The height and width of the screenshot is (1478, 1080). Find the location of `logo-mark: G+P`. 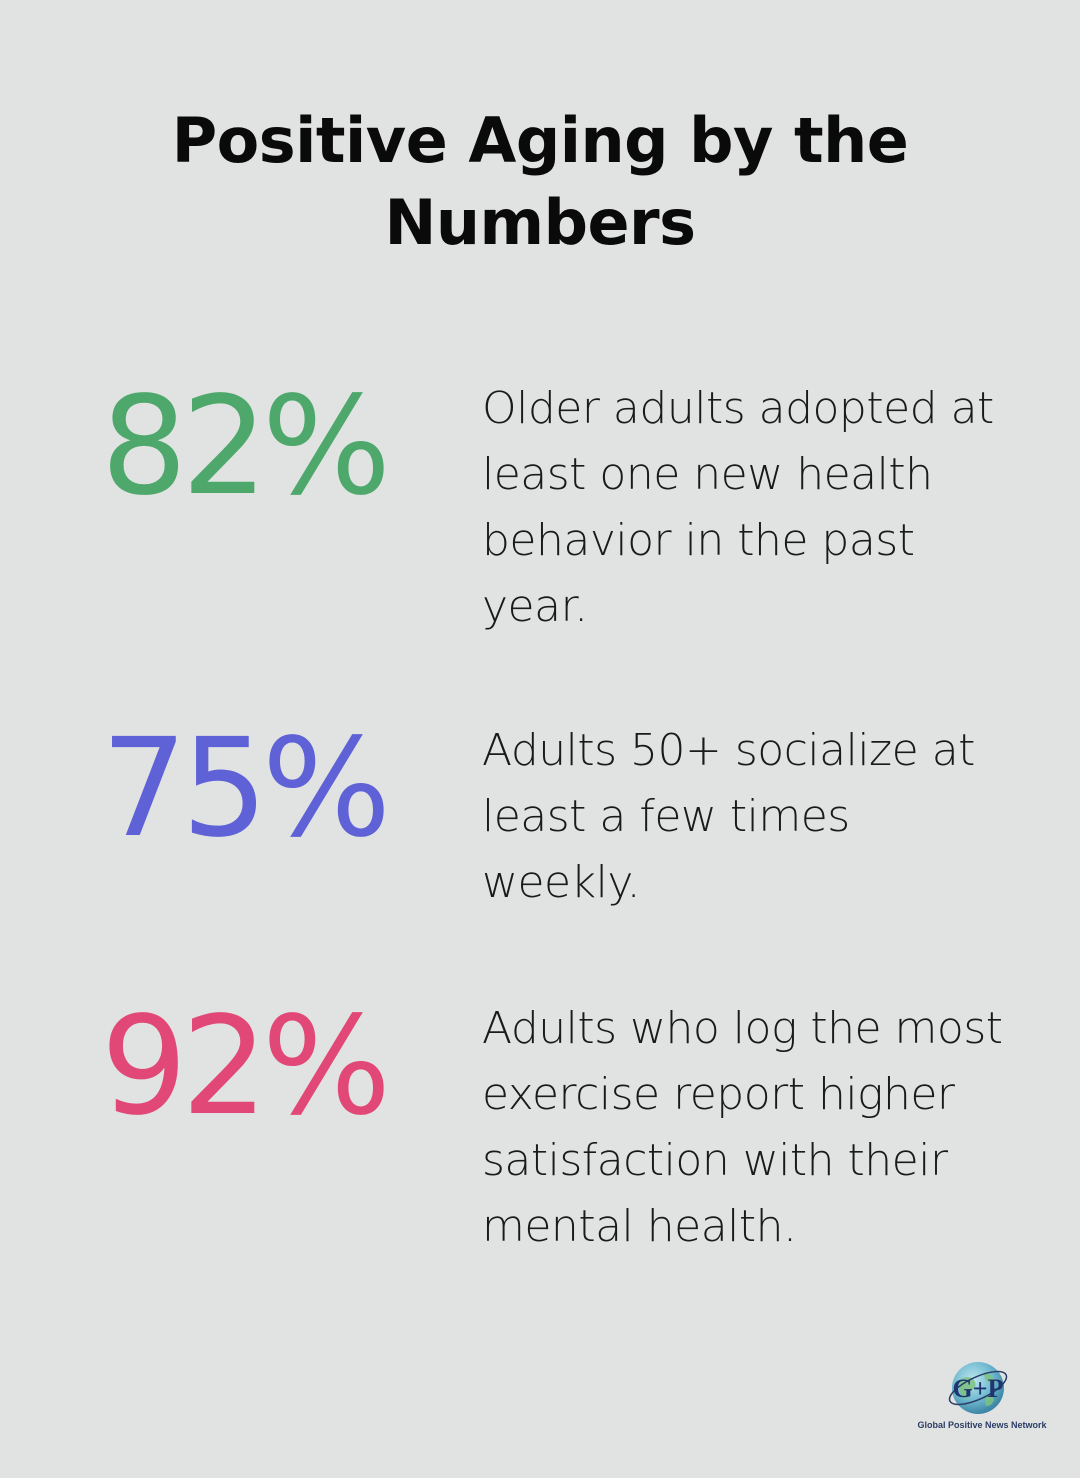

logo-mark: G+P is located at coordinates (978, 1388).